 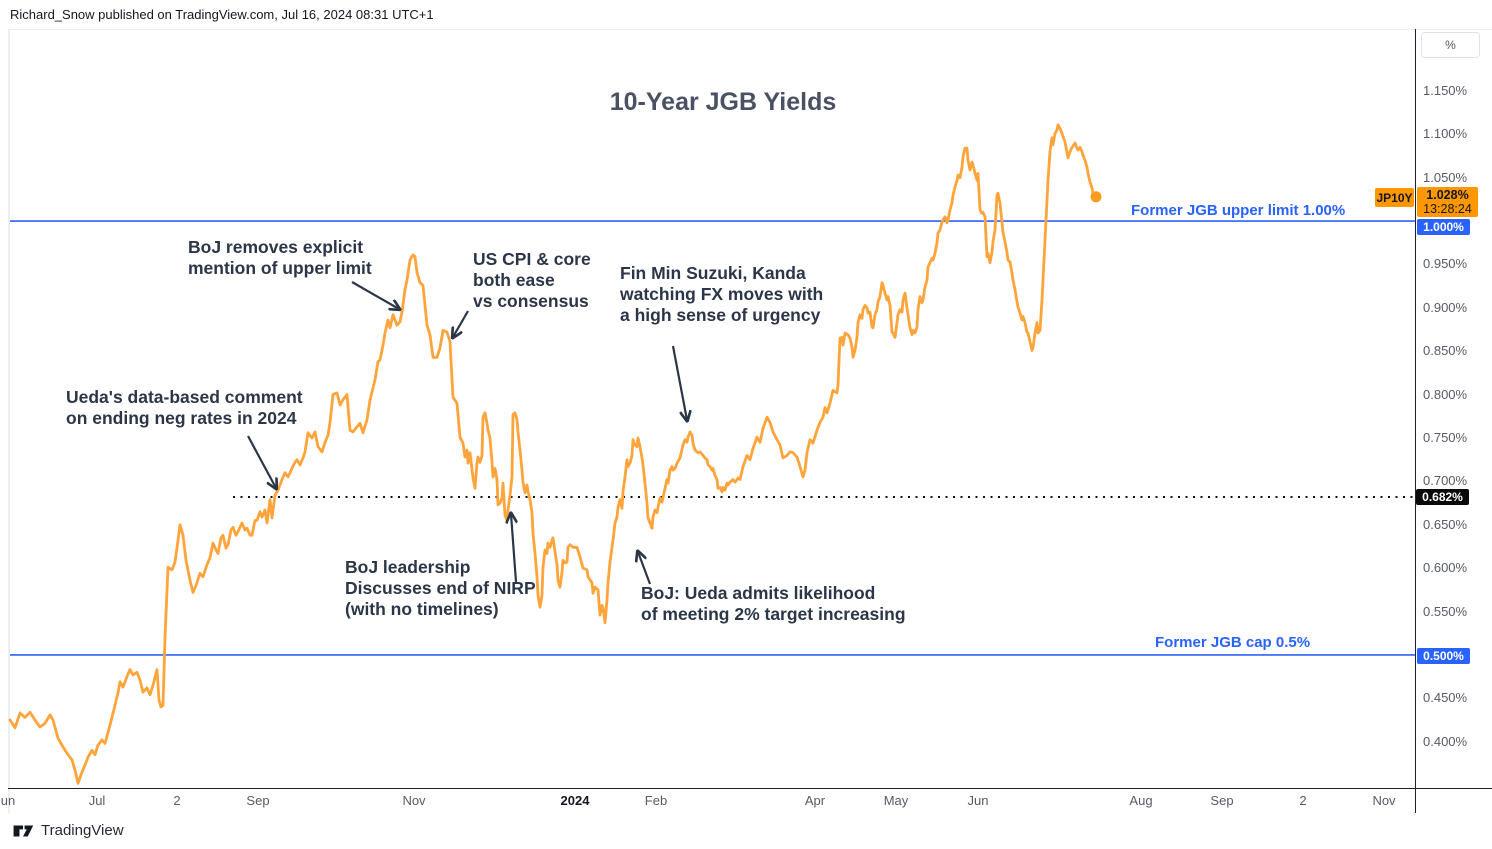 I want to click on tradingview-brand-text: TradingView, so click(x=82, y=830).